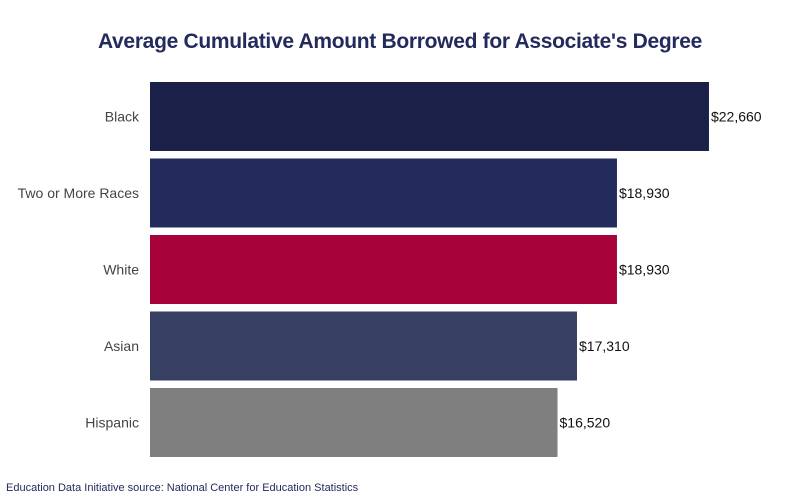  I want to click on category-label: Asian, so click(121, 346).